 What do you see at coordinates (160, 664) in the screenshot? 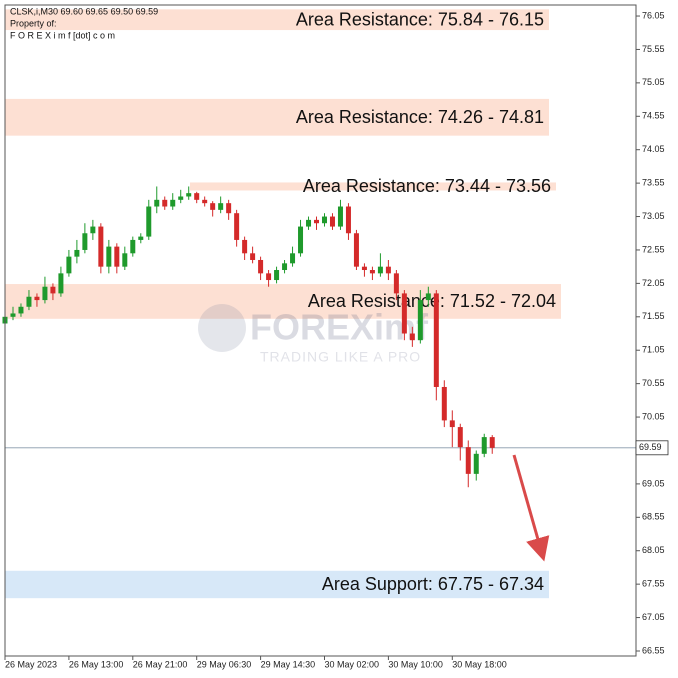
I see `x-tick-label: 26 May 21:00` at bounding box center [160, 664].